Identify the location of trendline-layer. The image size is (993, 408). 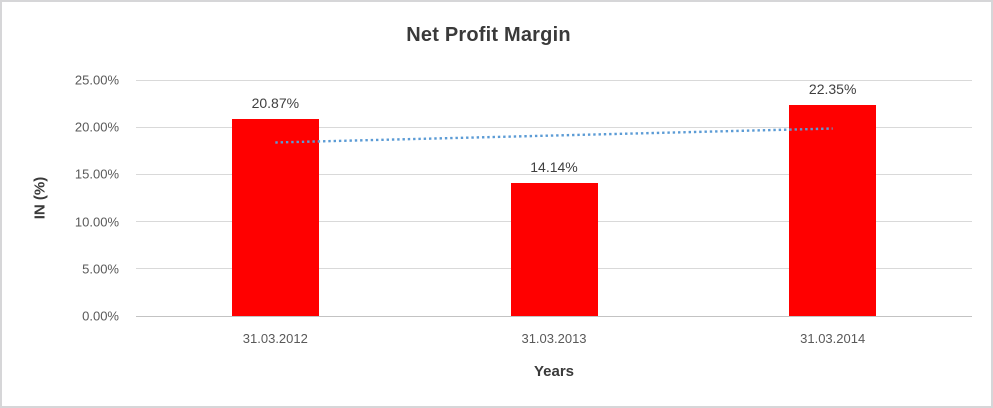
(554, 135).